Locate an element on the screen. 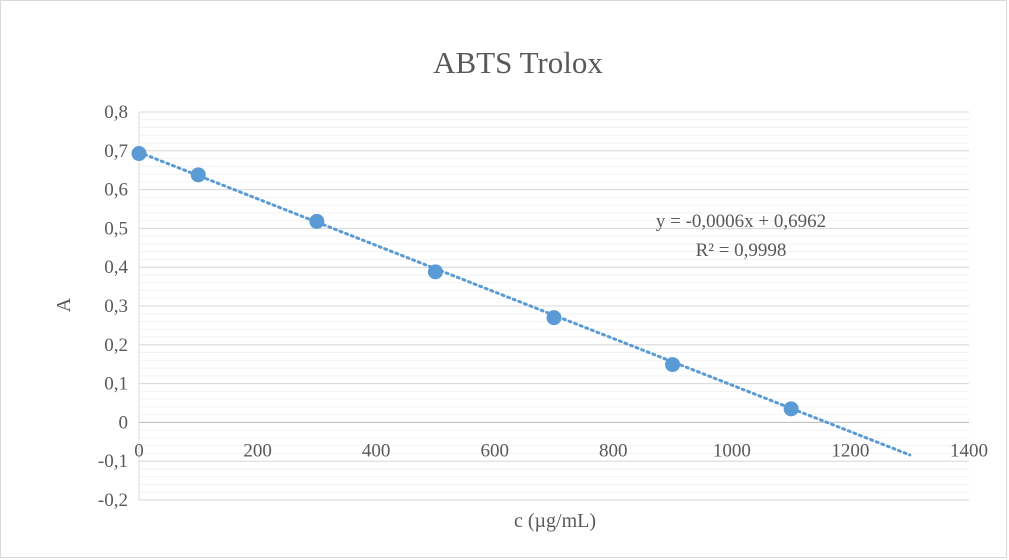  x-tick-label: 400 is located at coordinates (376, 450).